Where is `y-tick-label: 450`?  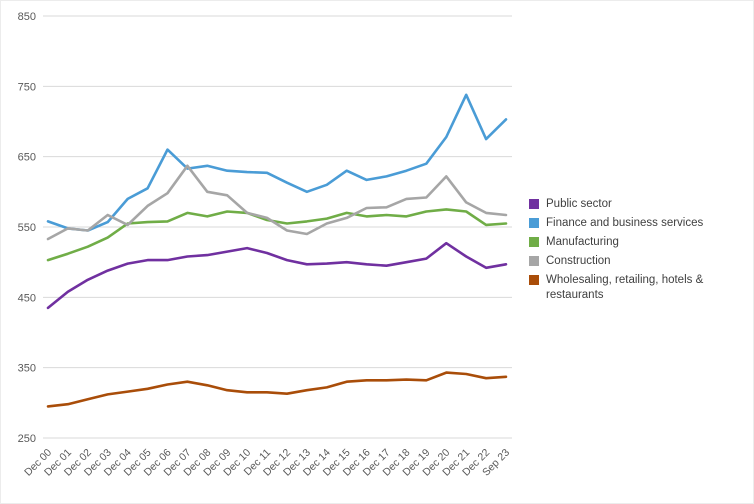 y-tick-label: 450 is located at coordinates (27, 298).